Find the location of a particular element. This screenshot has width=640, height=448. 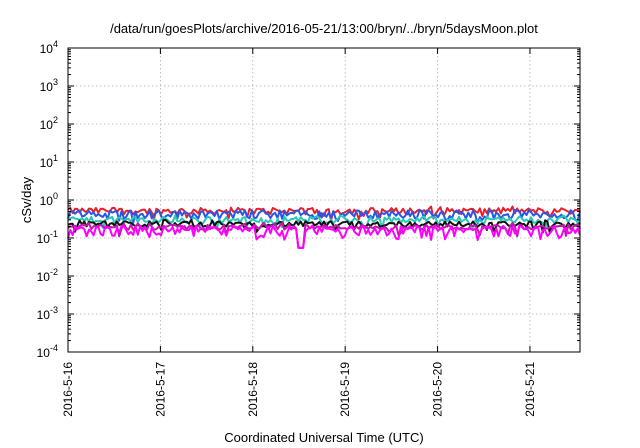

y-tick-label: 10⁻¹ is located at coordinates (47, 237).